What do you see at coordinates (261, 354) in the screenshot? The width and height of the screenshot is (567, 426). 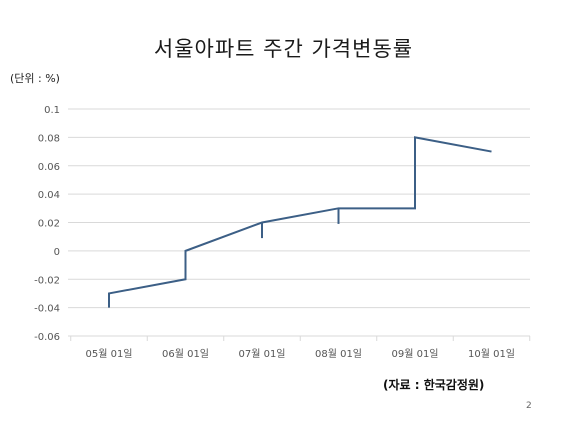 I see `x-tick-label: 07월 01일` at bounding box center [261, 354].